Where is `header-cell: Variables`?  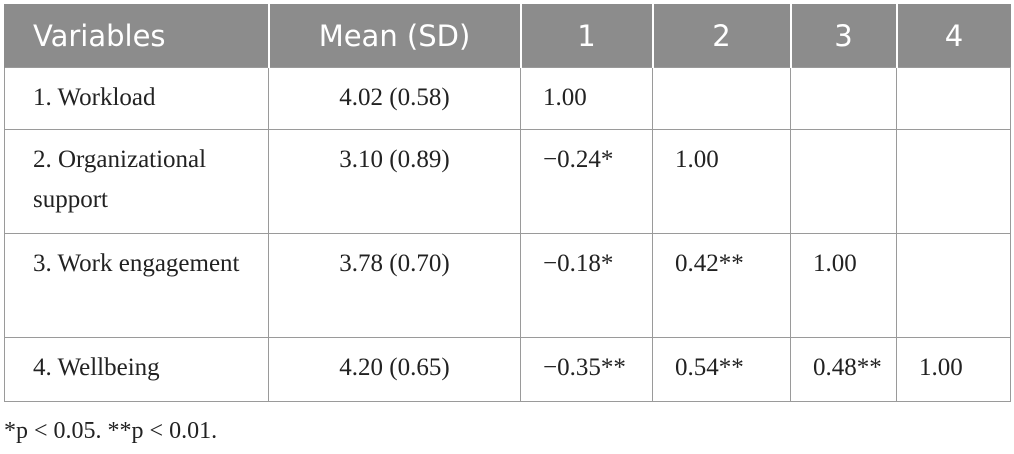 header-cell: Variables is located at coordinates (136, 36).